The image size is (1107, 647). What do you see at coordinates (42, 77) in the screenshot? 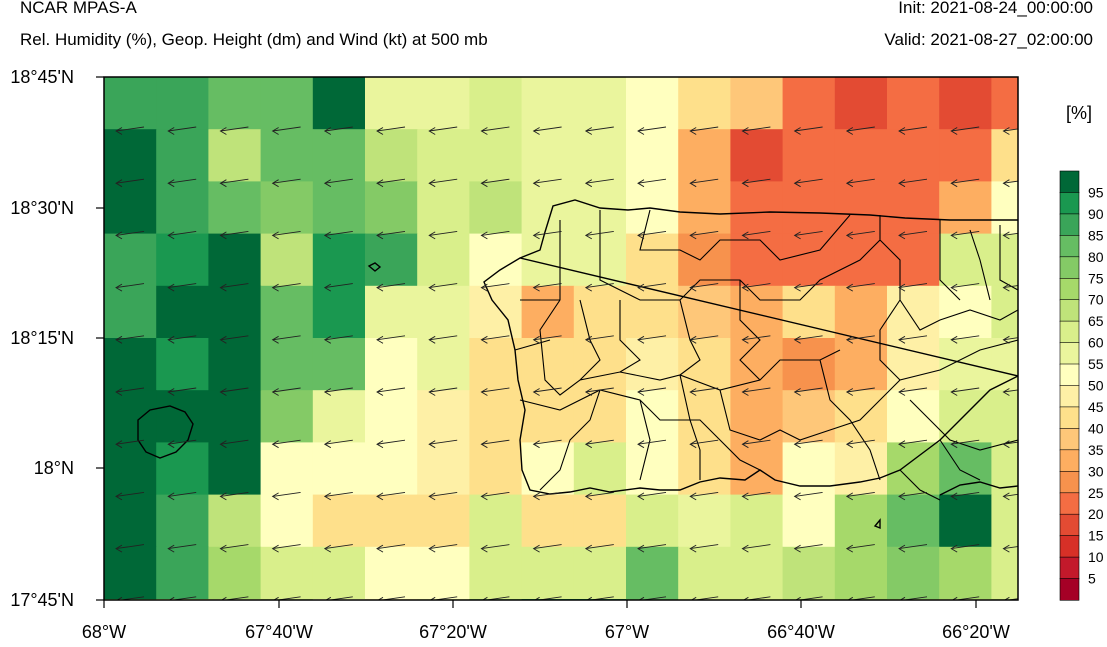
I see `lat-tick-label: 18°45'N` at bounding box center [42, 77].